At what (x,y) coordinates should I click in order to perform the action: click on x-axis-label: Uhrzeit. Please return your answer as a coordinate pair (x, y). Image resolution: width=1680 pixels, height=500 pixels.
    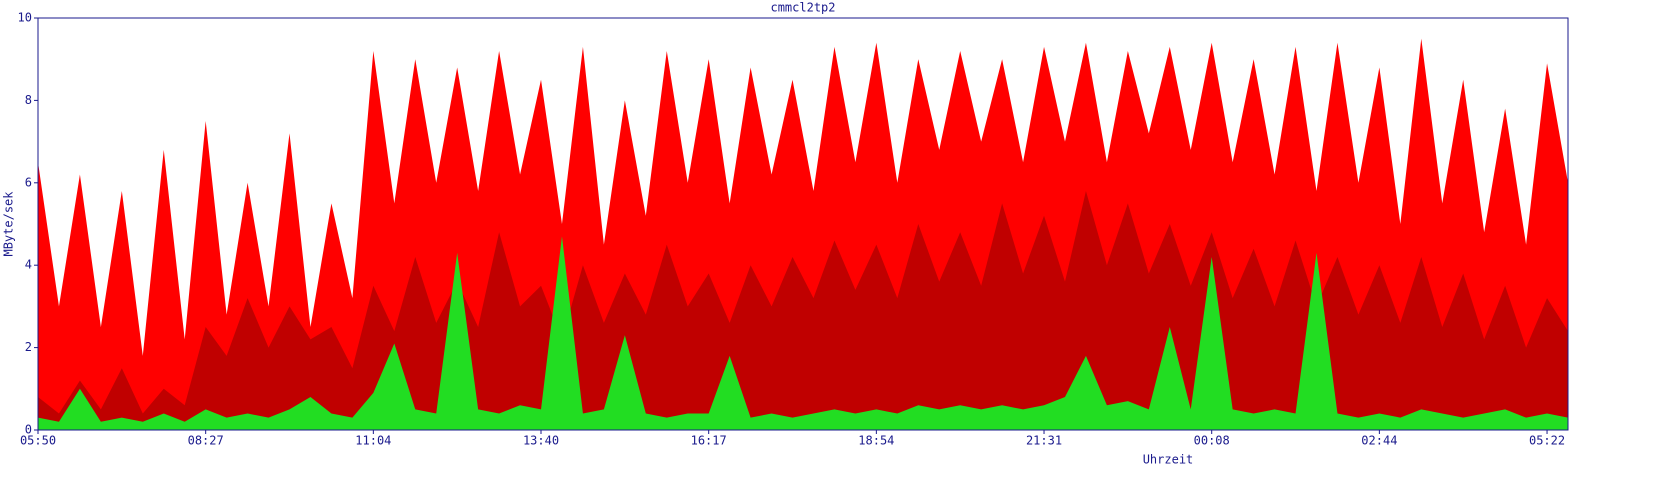
    Looking at the image, I should click on (1168, 460).